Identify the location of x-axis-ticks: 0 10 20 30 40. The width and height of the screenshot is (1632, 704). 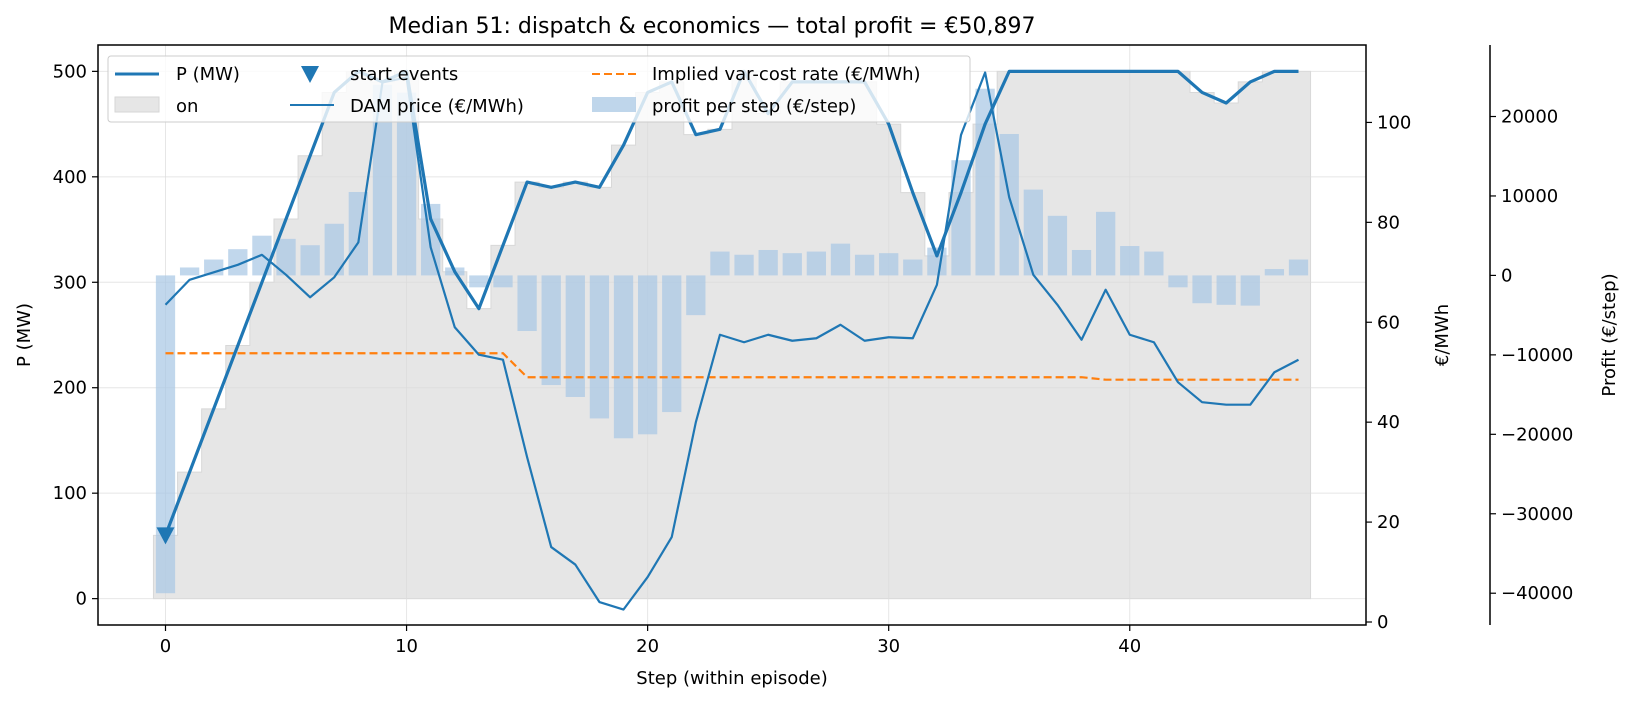
(650, 641).